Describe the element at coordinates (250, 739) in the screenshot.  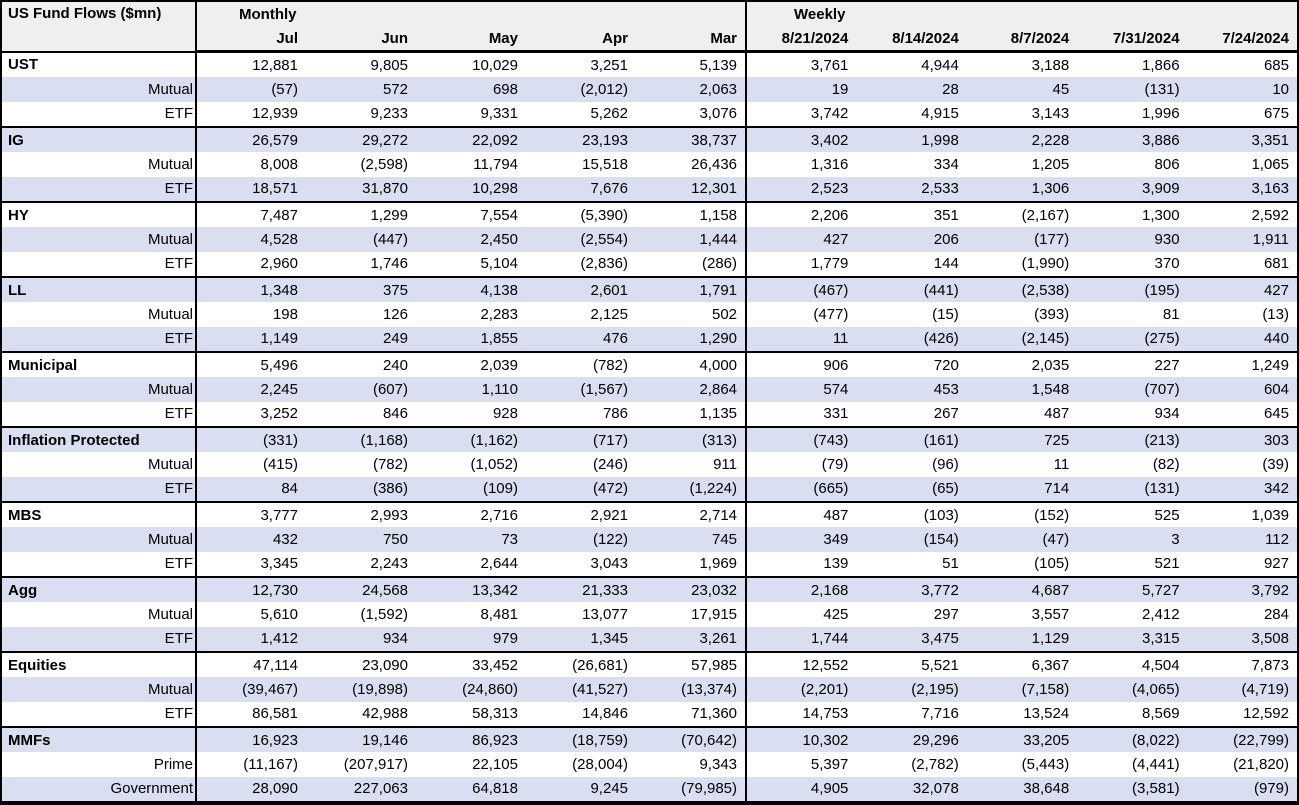
I see `monthly-cell-value: 16,923` at that location.